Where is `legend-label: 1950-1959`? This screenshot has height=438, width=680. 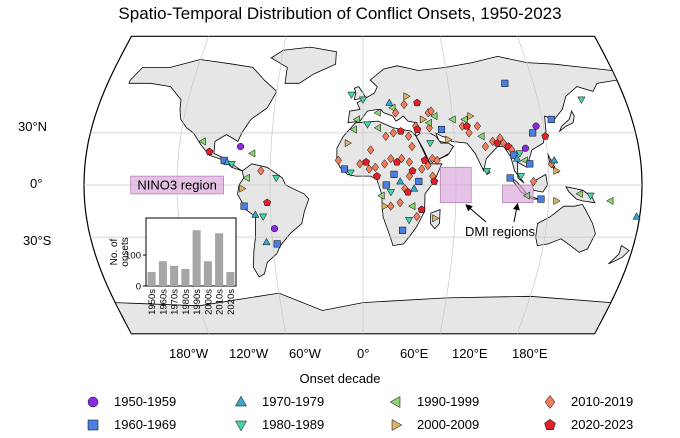 legend-label: 1950-1959 is located at coordinates (145, 401).